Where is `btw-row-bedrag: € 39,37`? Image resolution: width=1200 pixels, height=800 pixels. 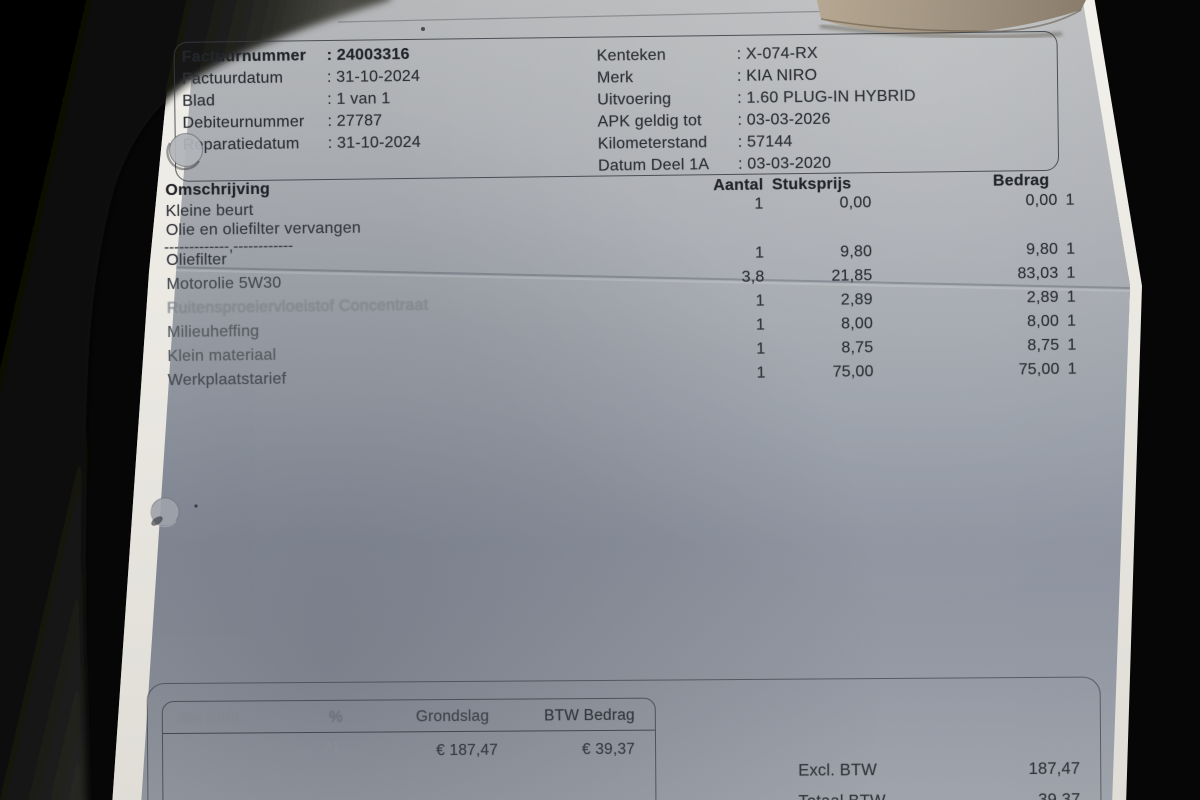 btw-row-bedrag: € 39,37 is located at coordinates (608, 749).